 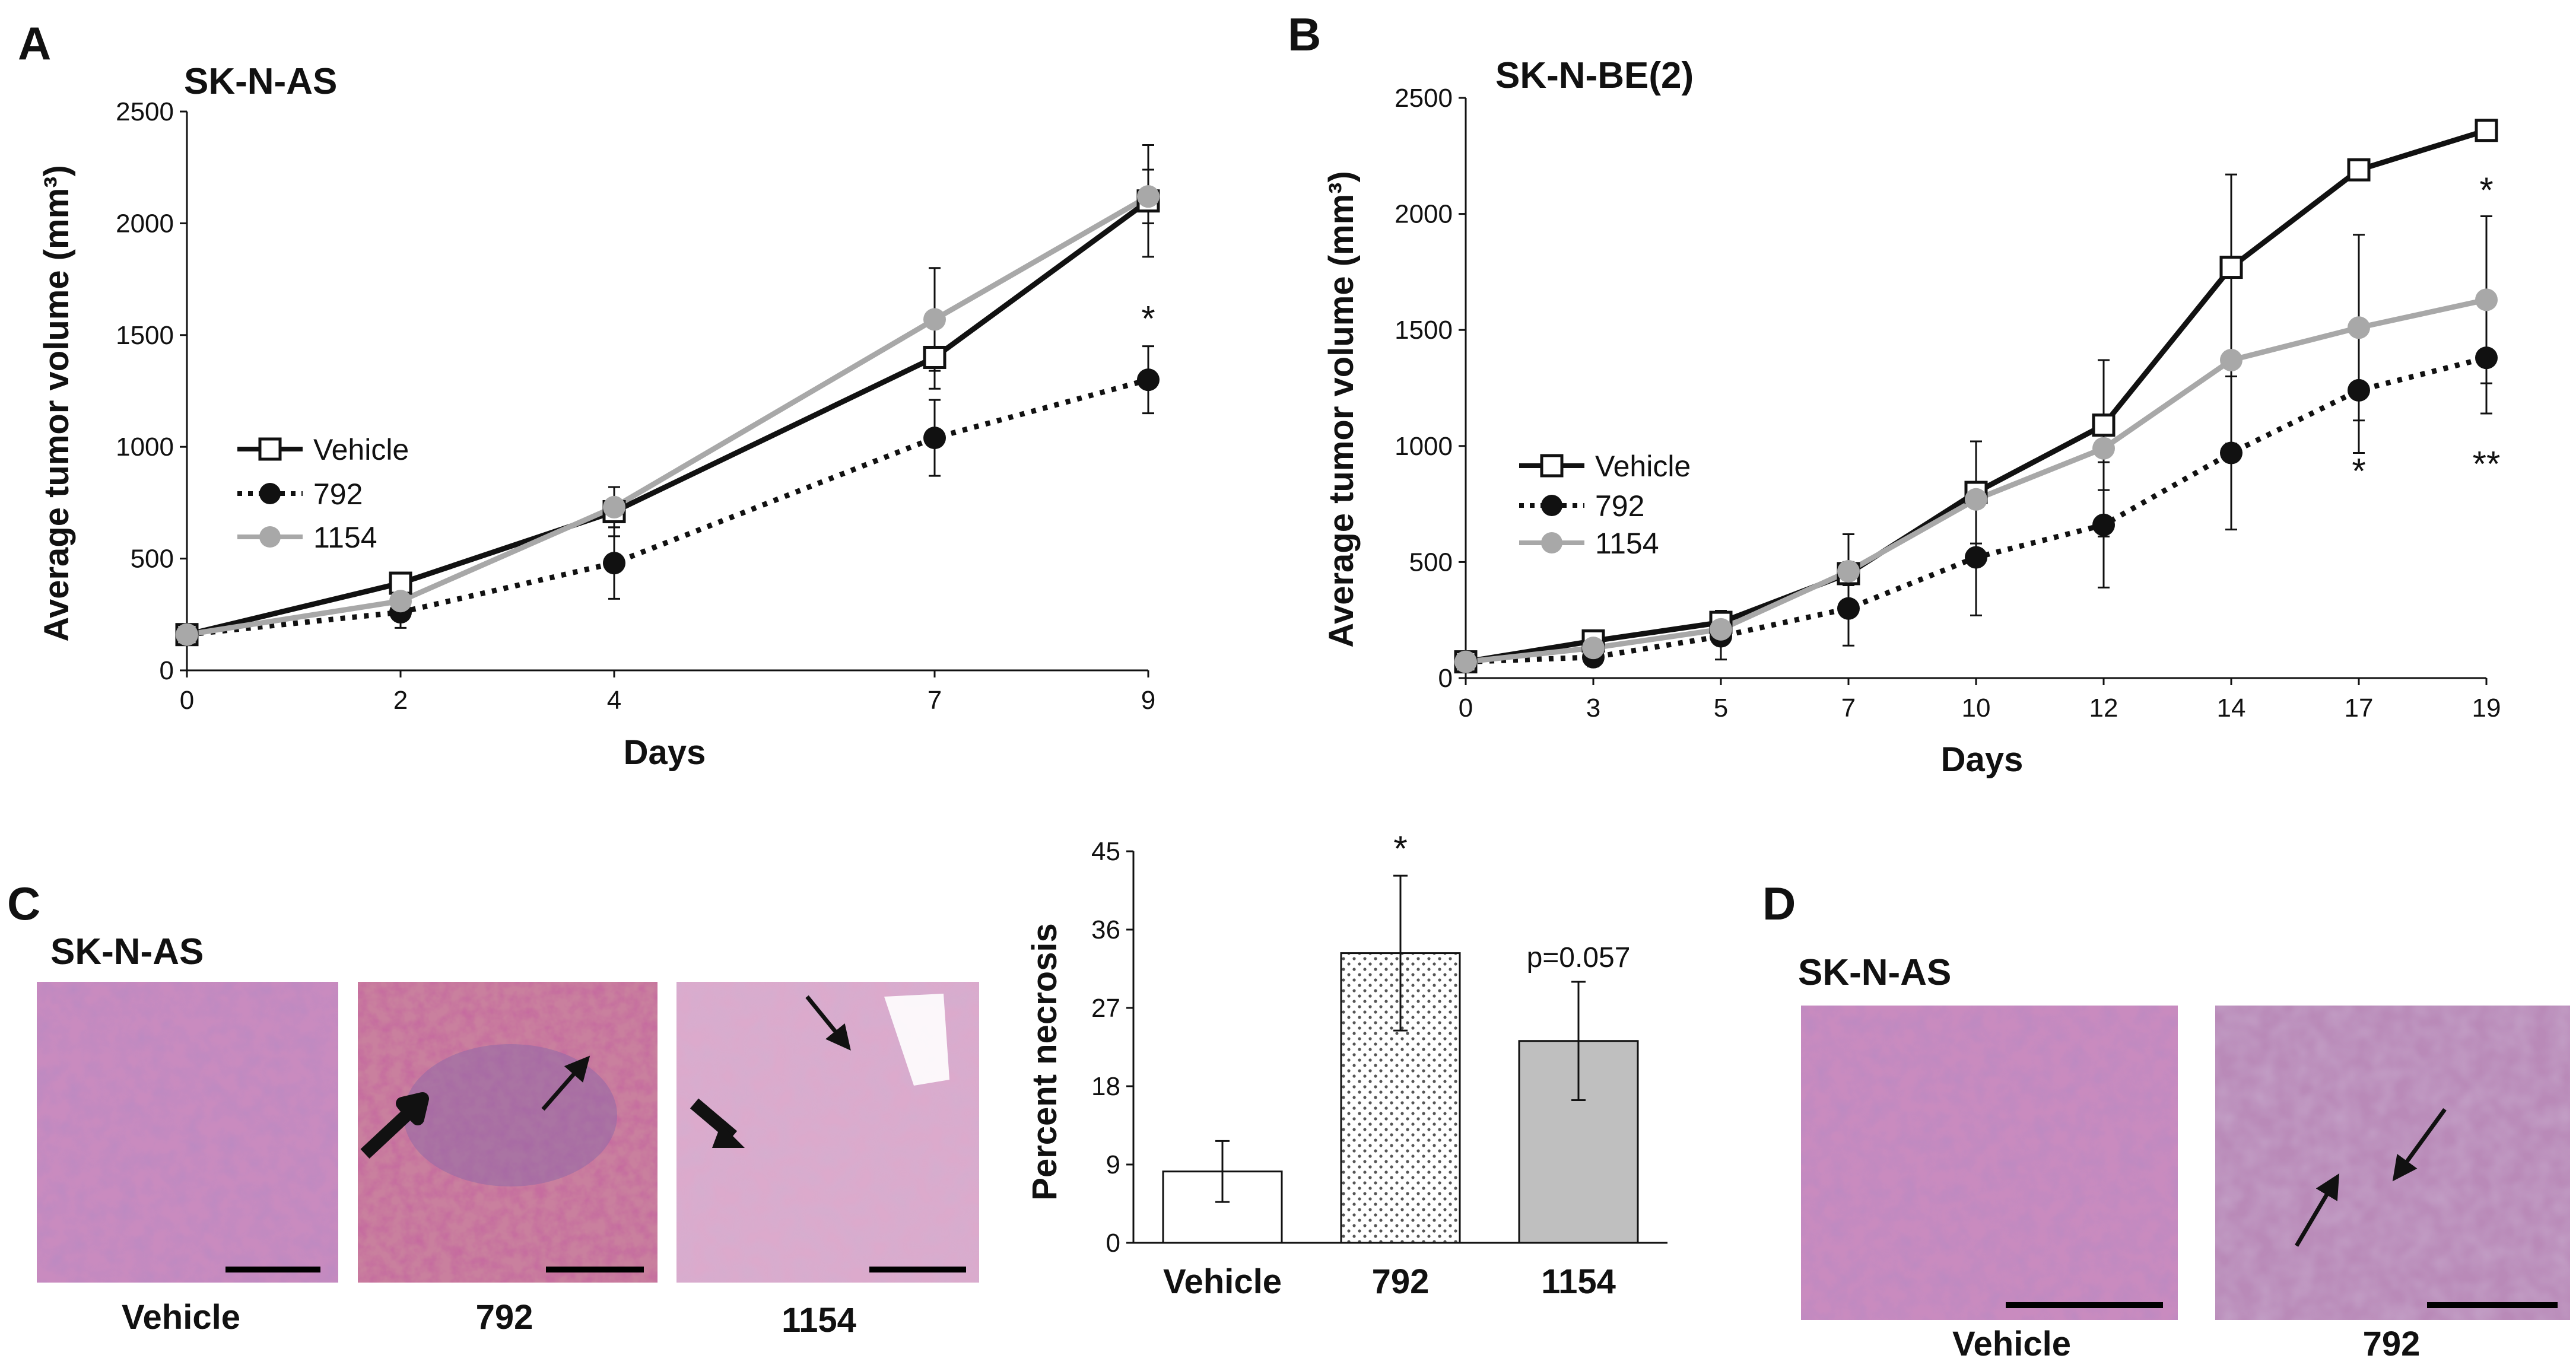 I want to click on chart-a-annotations: *, so click(x=1148, y=318).